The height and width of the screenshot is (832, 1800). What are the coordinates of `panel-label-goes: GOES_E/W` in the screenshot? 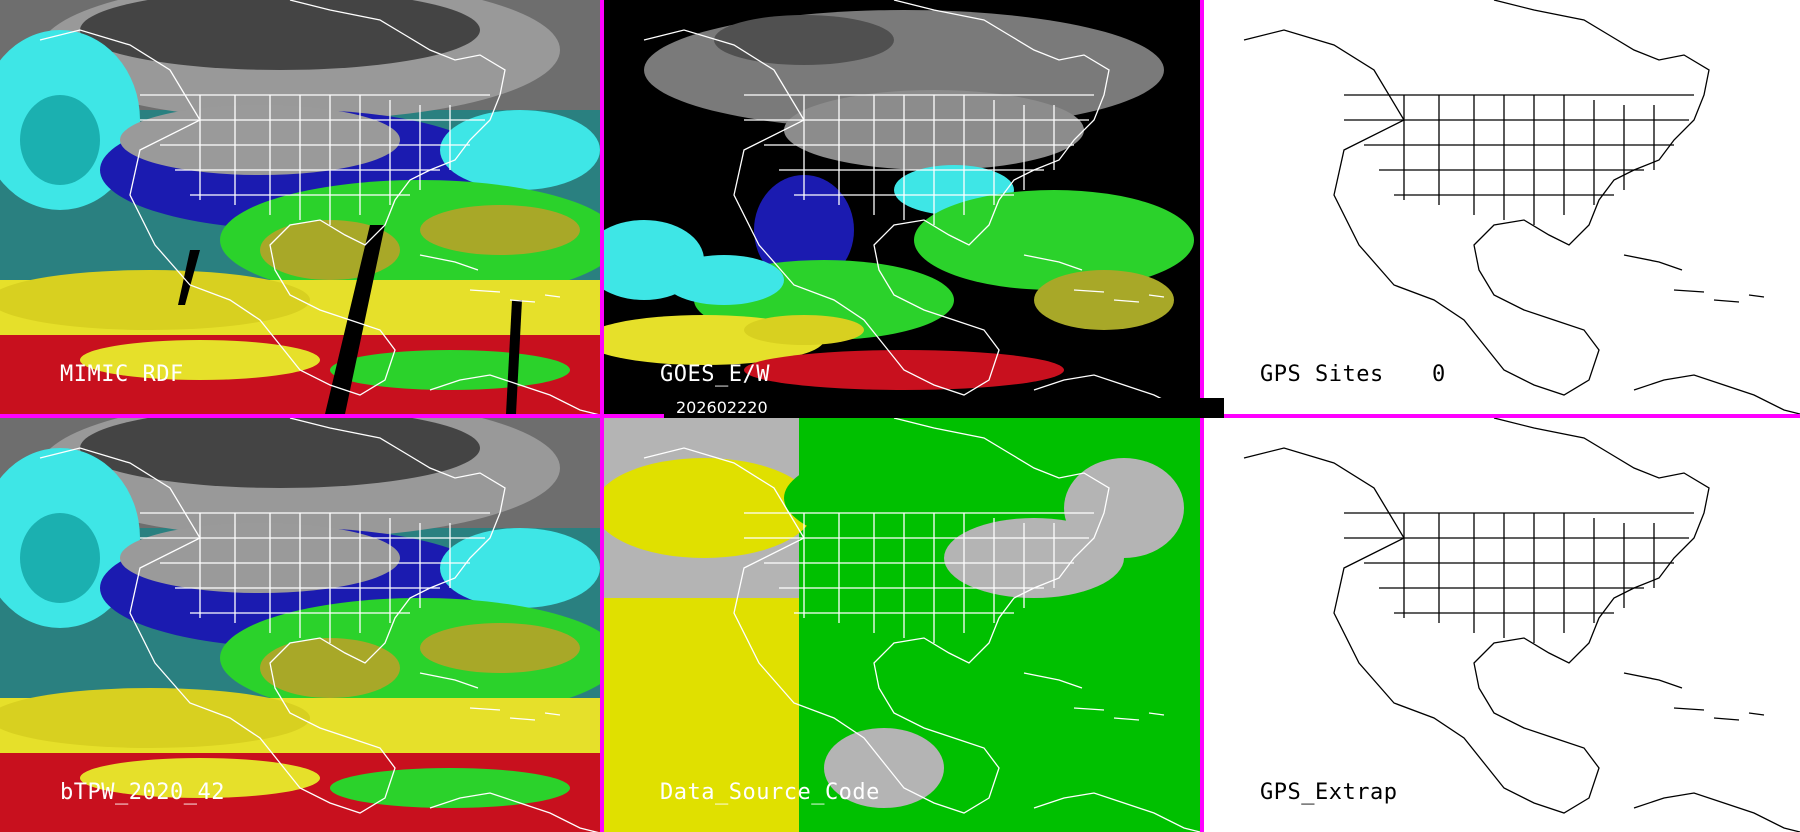 It's located at (715, 374).